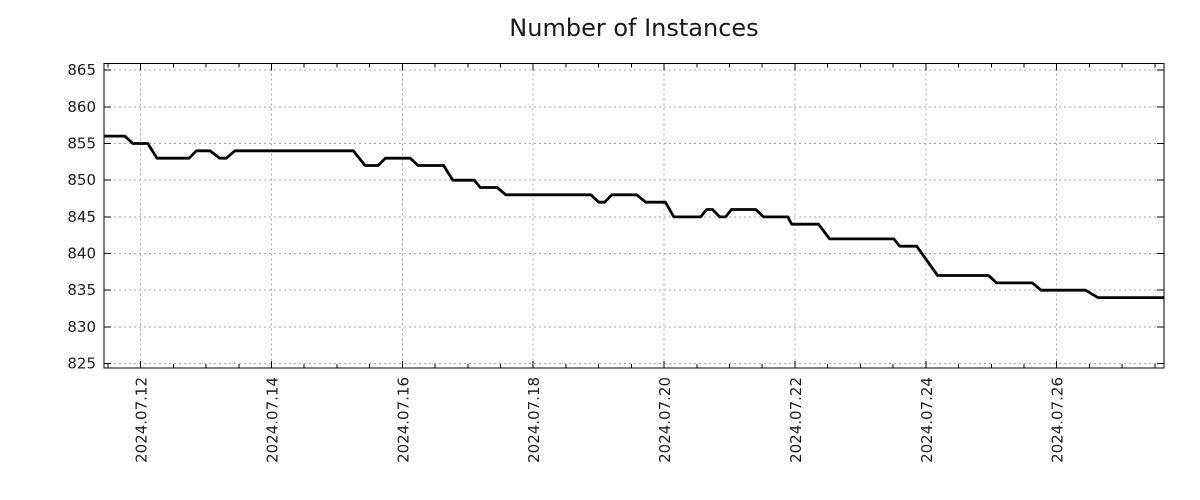  I want to click on x-tick-label: 2024.07.16, so click(403, 420).